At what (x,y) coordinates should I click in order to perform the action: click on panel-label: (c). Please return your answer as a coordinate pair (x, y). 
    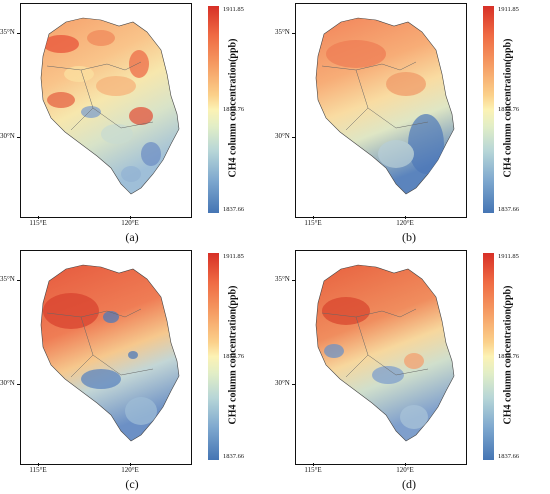
    Looking at the image, I should click on (132, 484).